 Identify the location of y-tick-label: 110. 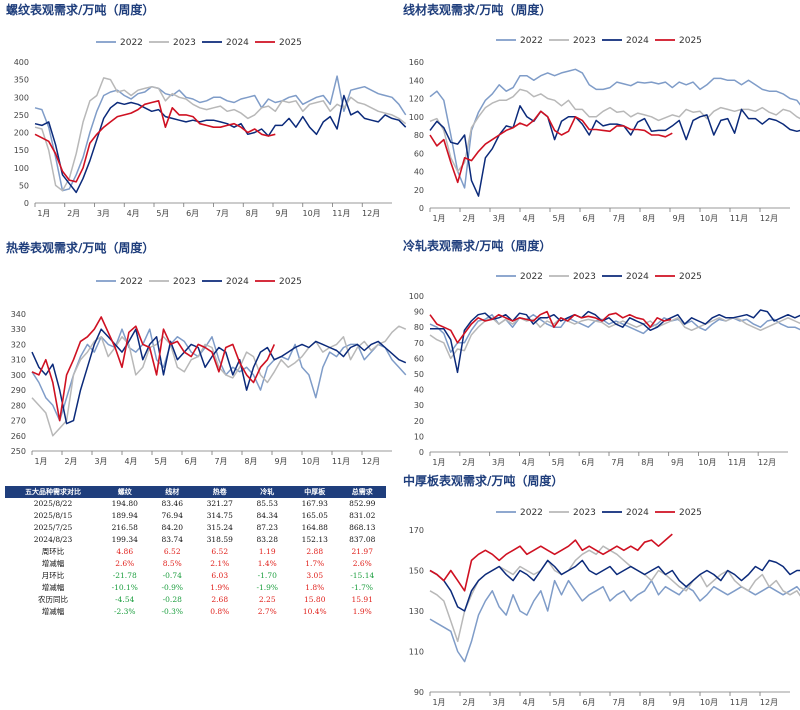
(416, 652).